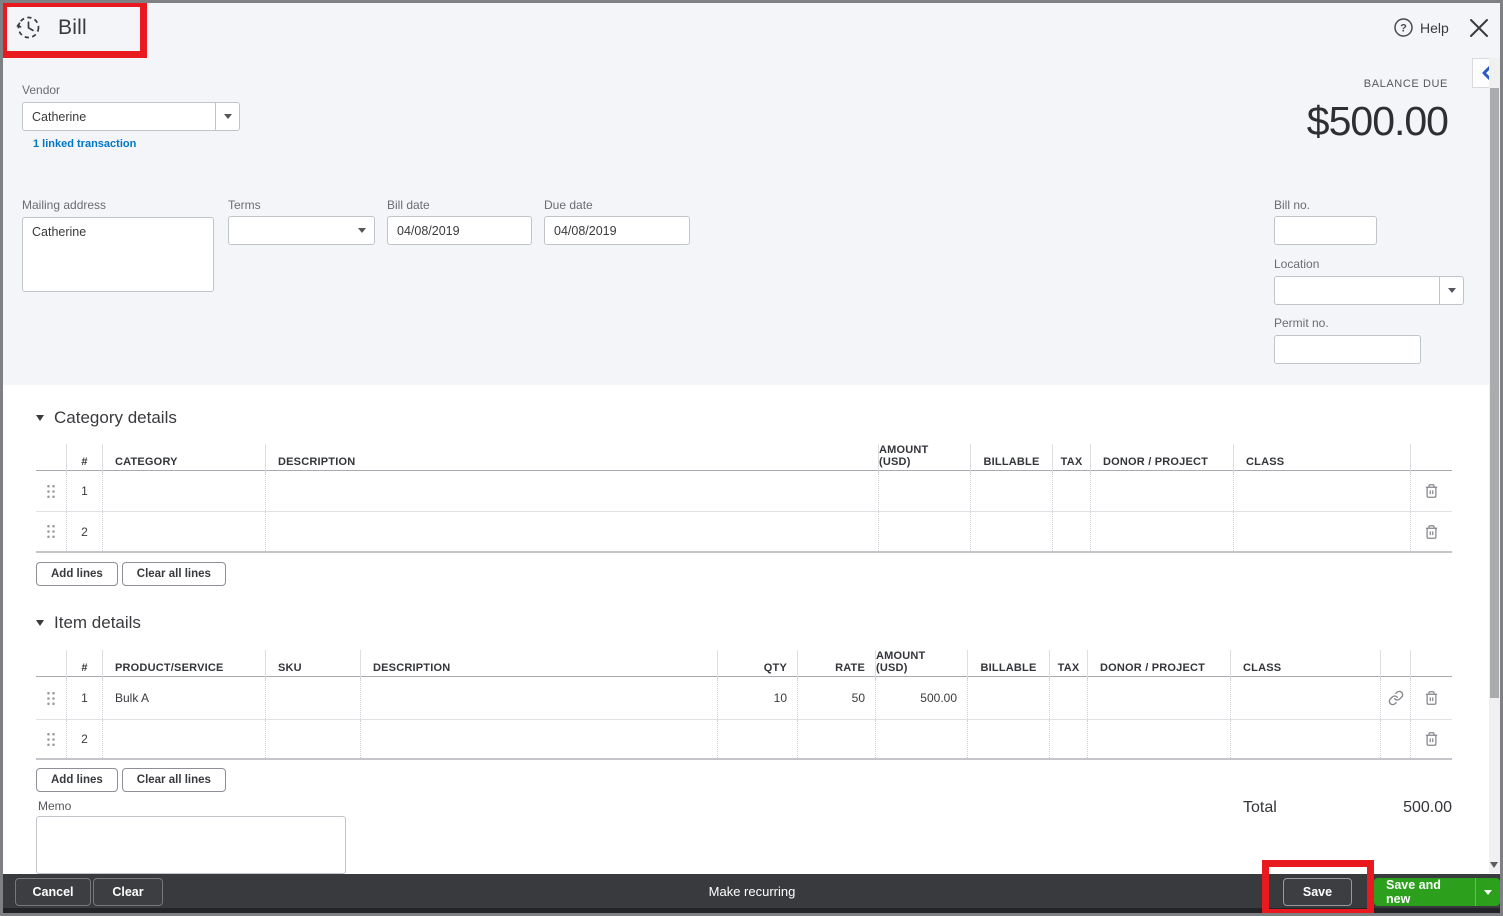  What do you see at coordinates (757, 739) in the screenshot?
I see `qty-cell` at bounding box center [757, 739].